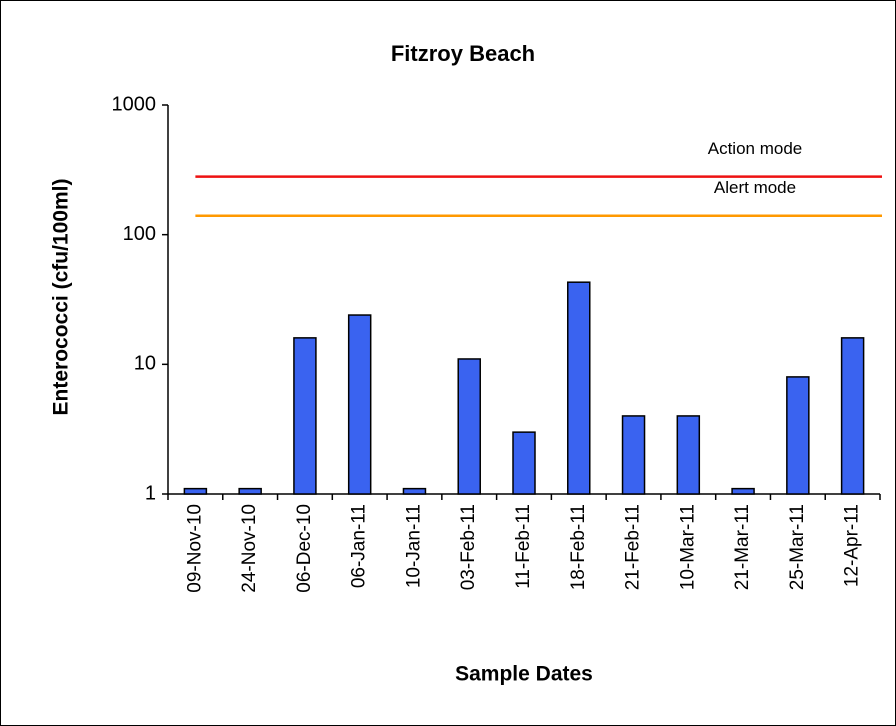  I want to click on x-tick-label: 03-Feb-11, so click(468, 547).